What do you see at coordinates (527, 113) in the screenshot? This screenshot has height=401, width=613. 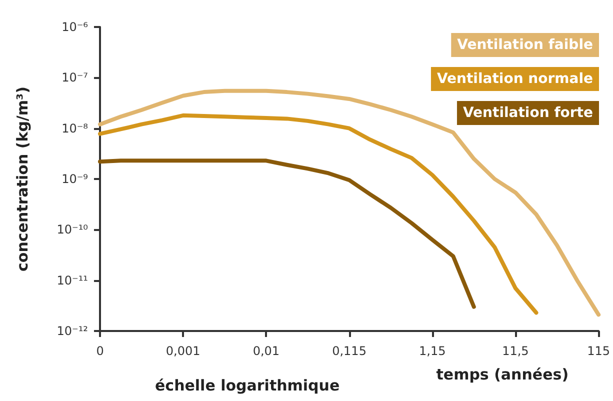 I see `text: Ventilation forte` at bounding box center [527, 113].